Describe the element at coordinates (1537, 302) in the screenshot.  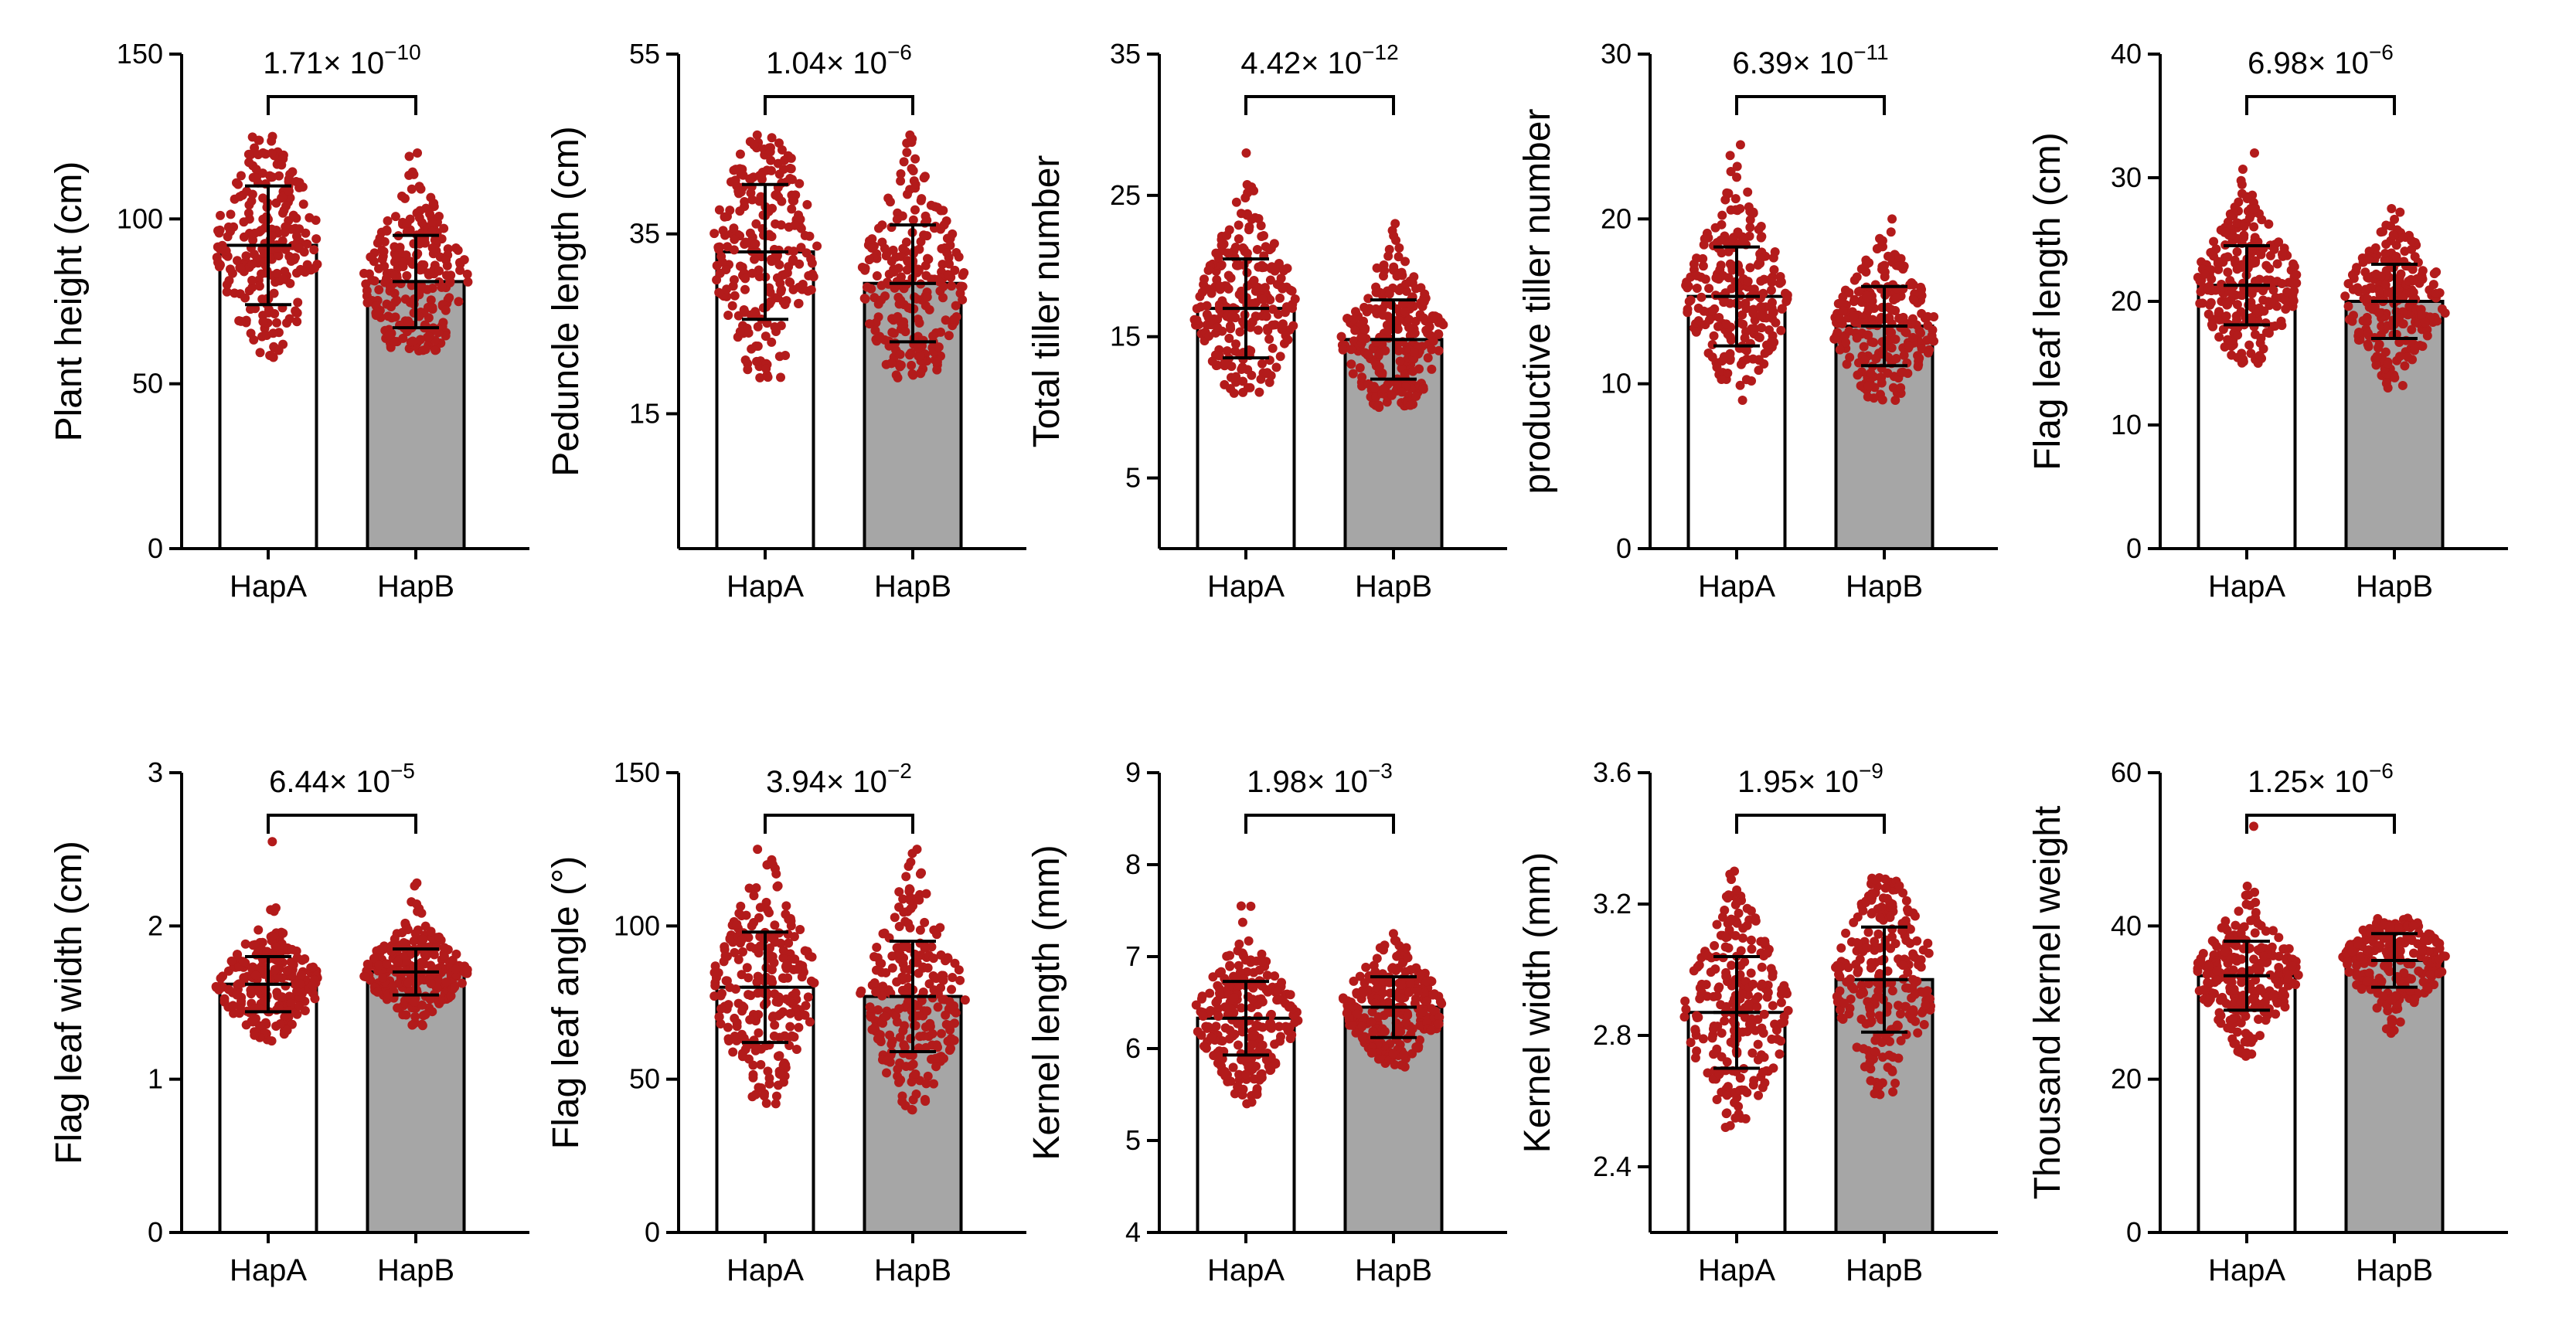
I see `y-axis-label: productive tiller number` at that location.